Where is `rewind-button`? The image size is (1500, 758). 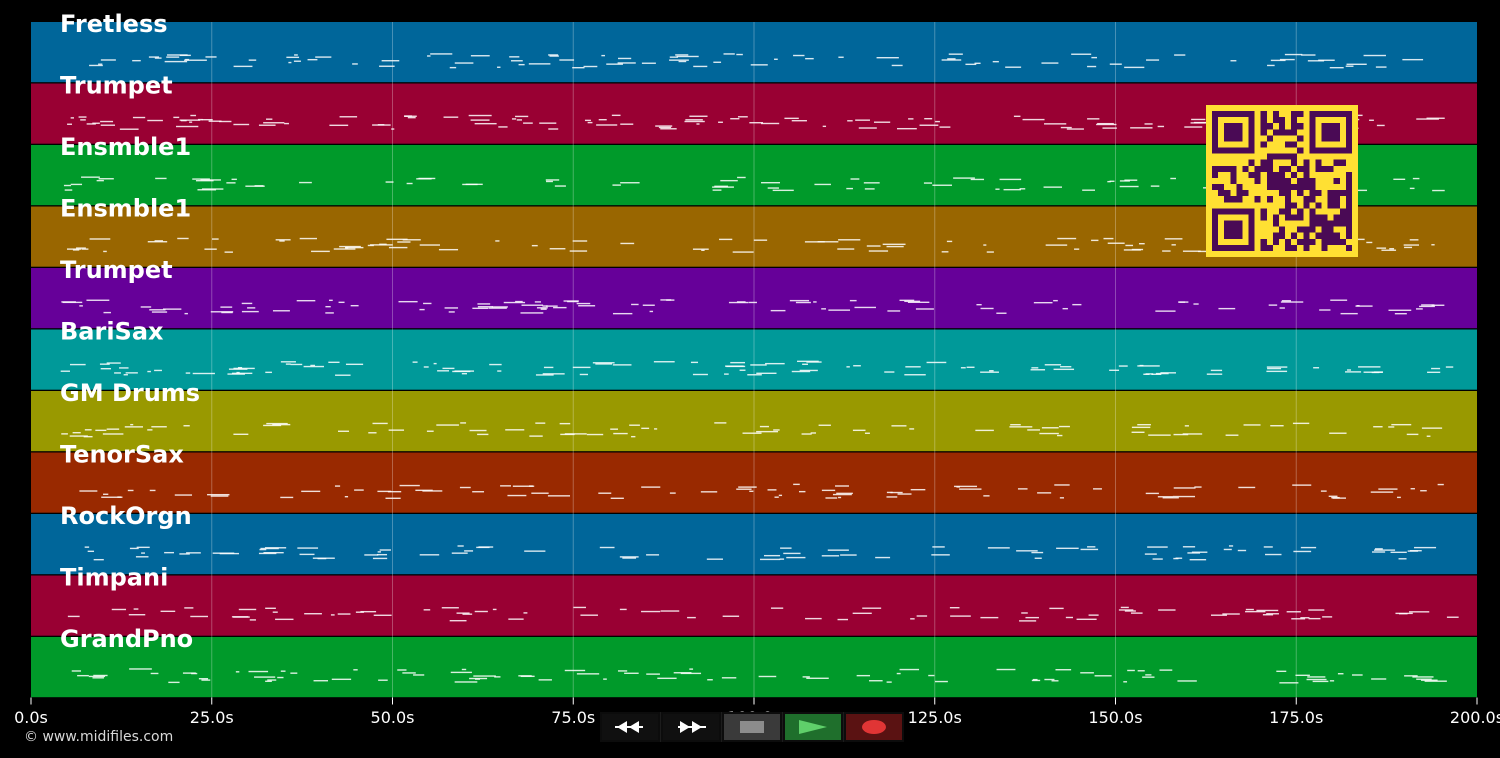
rewind-button is located at coordinates (630, 727).